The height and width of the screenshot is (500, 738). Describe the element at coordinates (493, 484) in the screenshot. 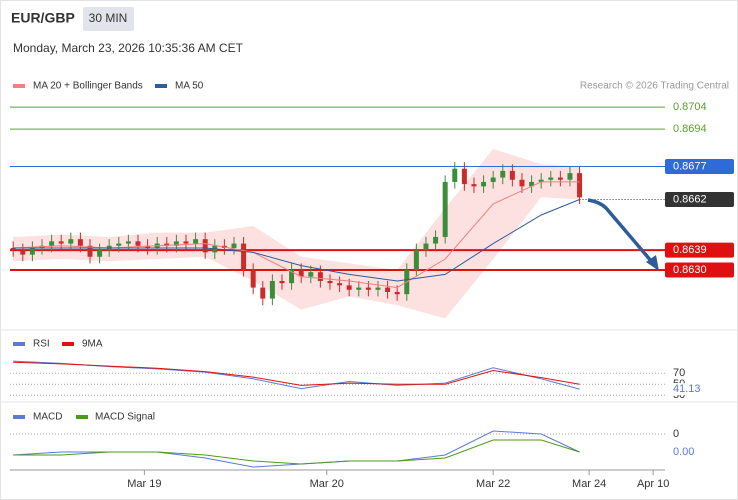

I see `x-tick-label: Mar 22` at that location.